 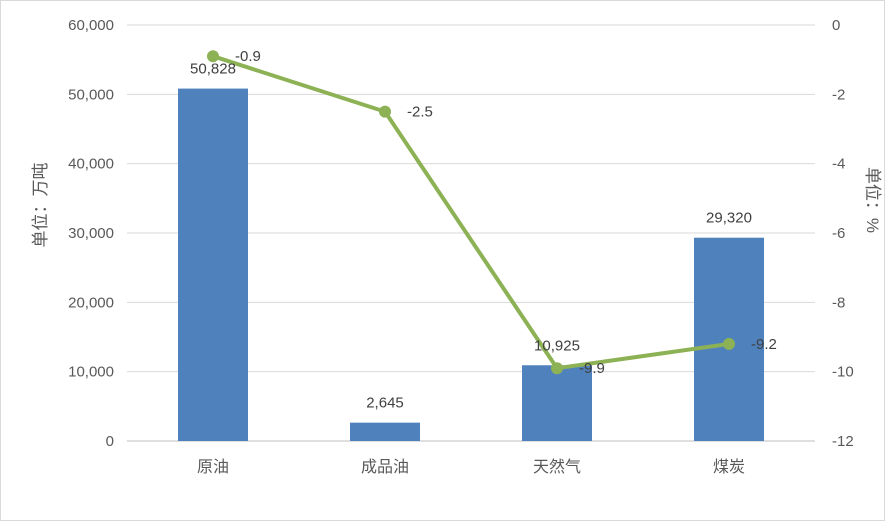 What do you see at coordinates (385, 467) in the screenshot?
I see `category-label: 成品油` at bounding box center [385, 467].